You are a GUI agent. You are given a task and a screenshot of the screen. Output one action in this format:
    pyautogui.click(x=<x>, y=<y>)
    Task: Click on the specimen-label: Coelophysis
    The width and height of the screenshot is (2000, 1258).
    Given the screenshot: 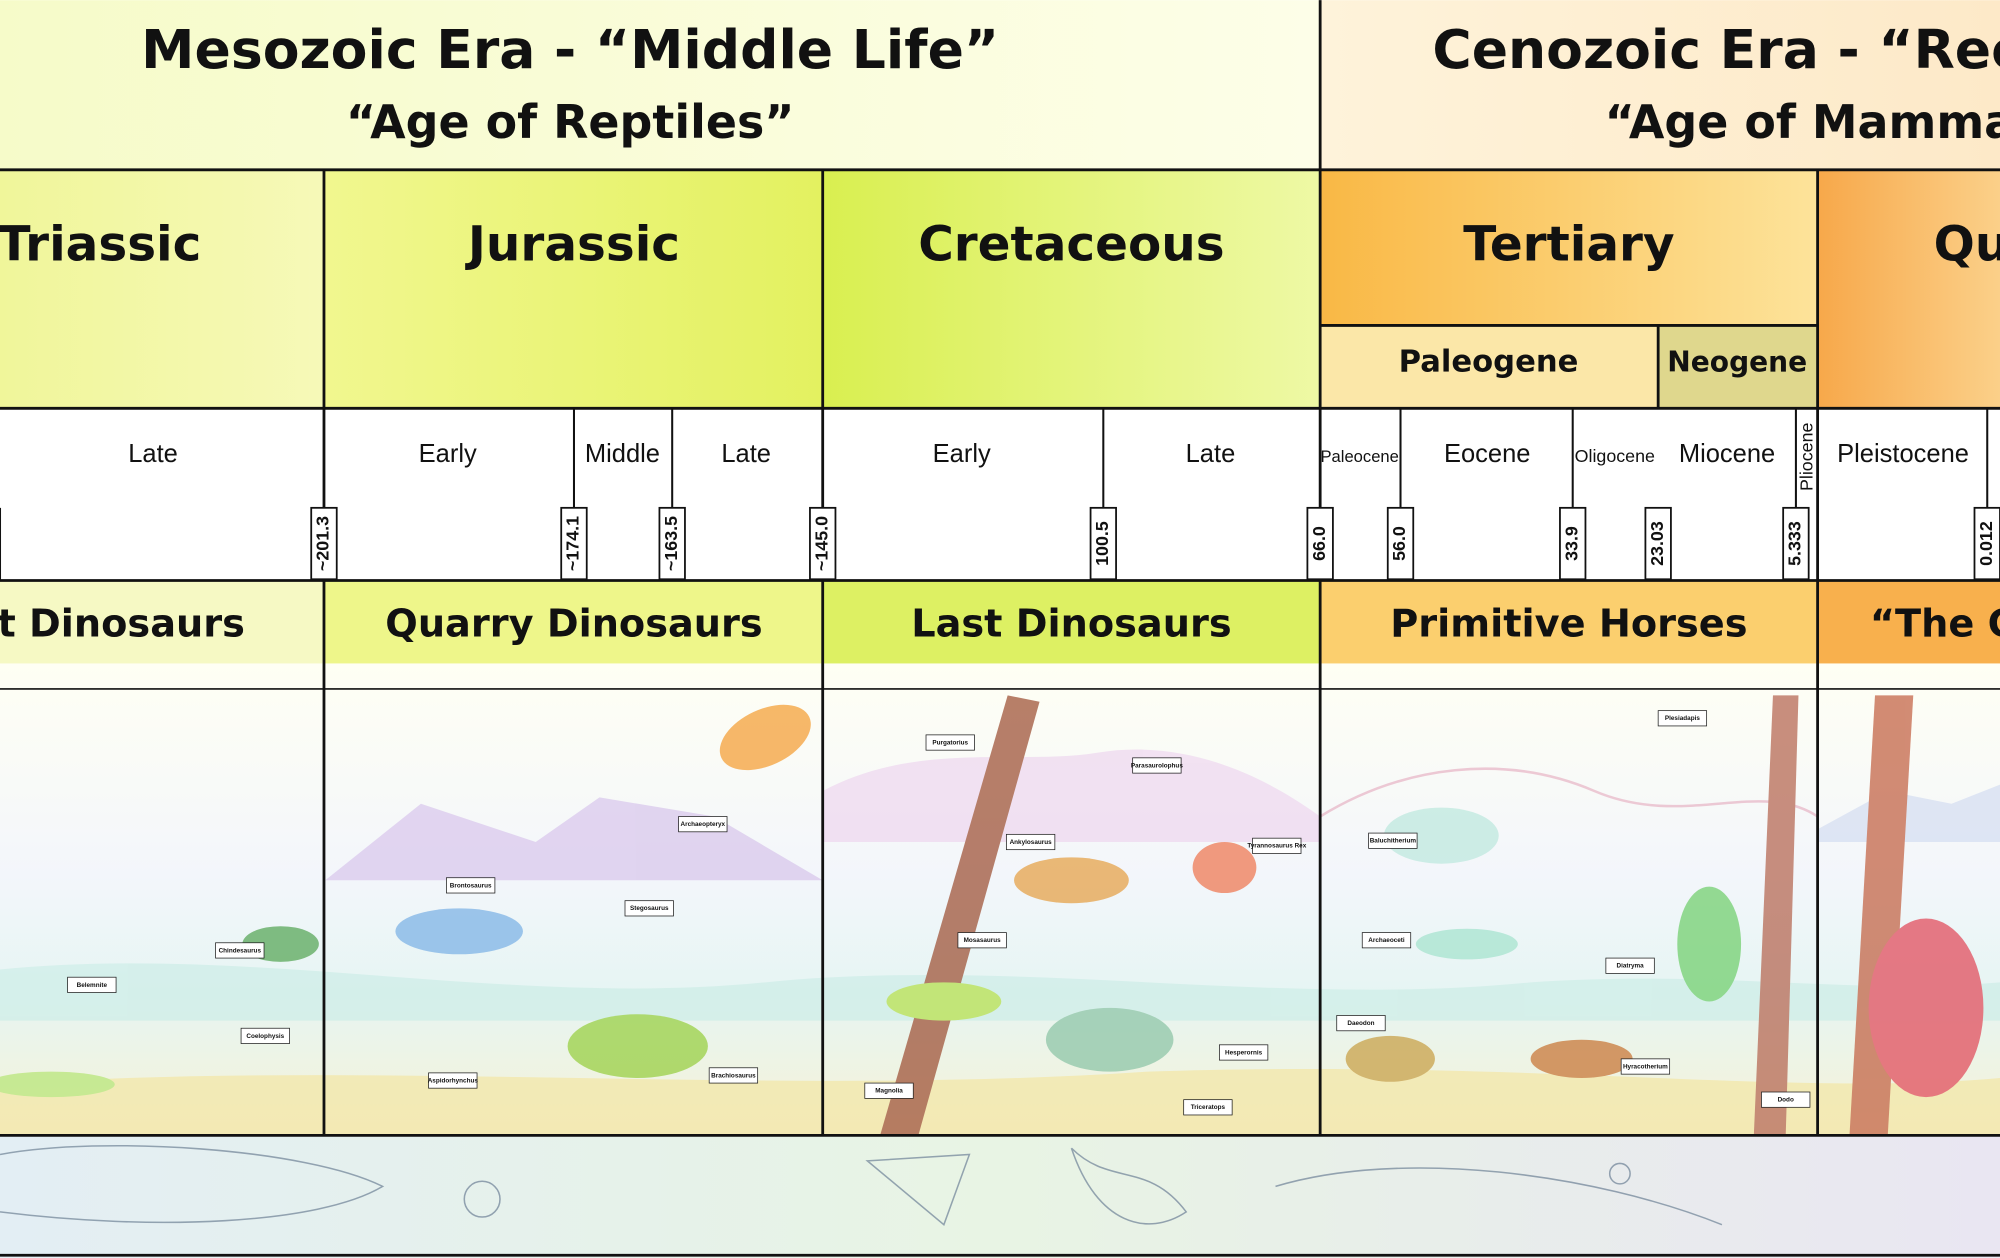 What is the action you would take?
    pyautogui.click(x=265, y=1036)
    